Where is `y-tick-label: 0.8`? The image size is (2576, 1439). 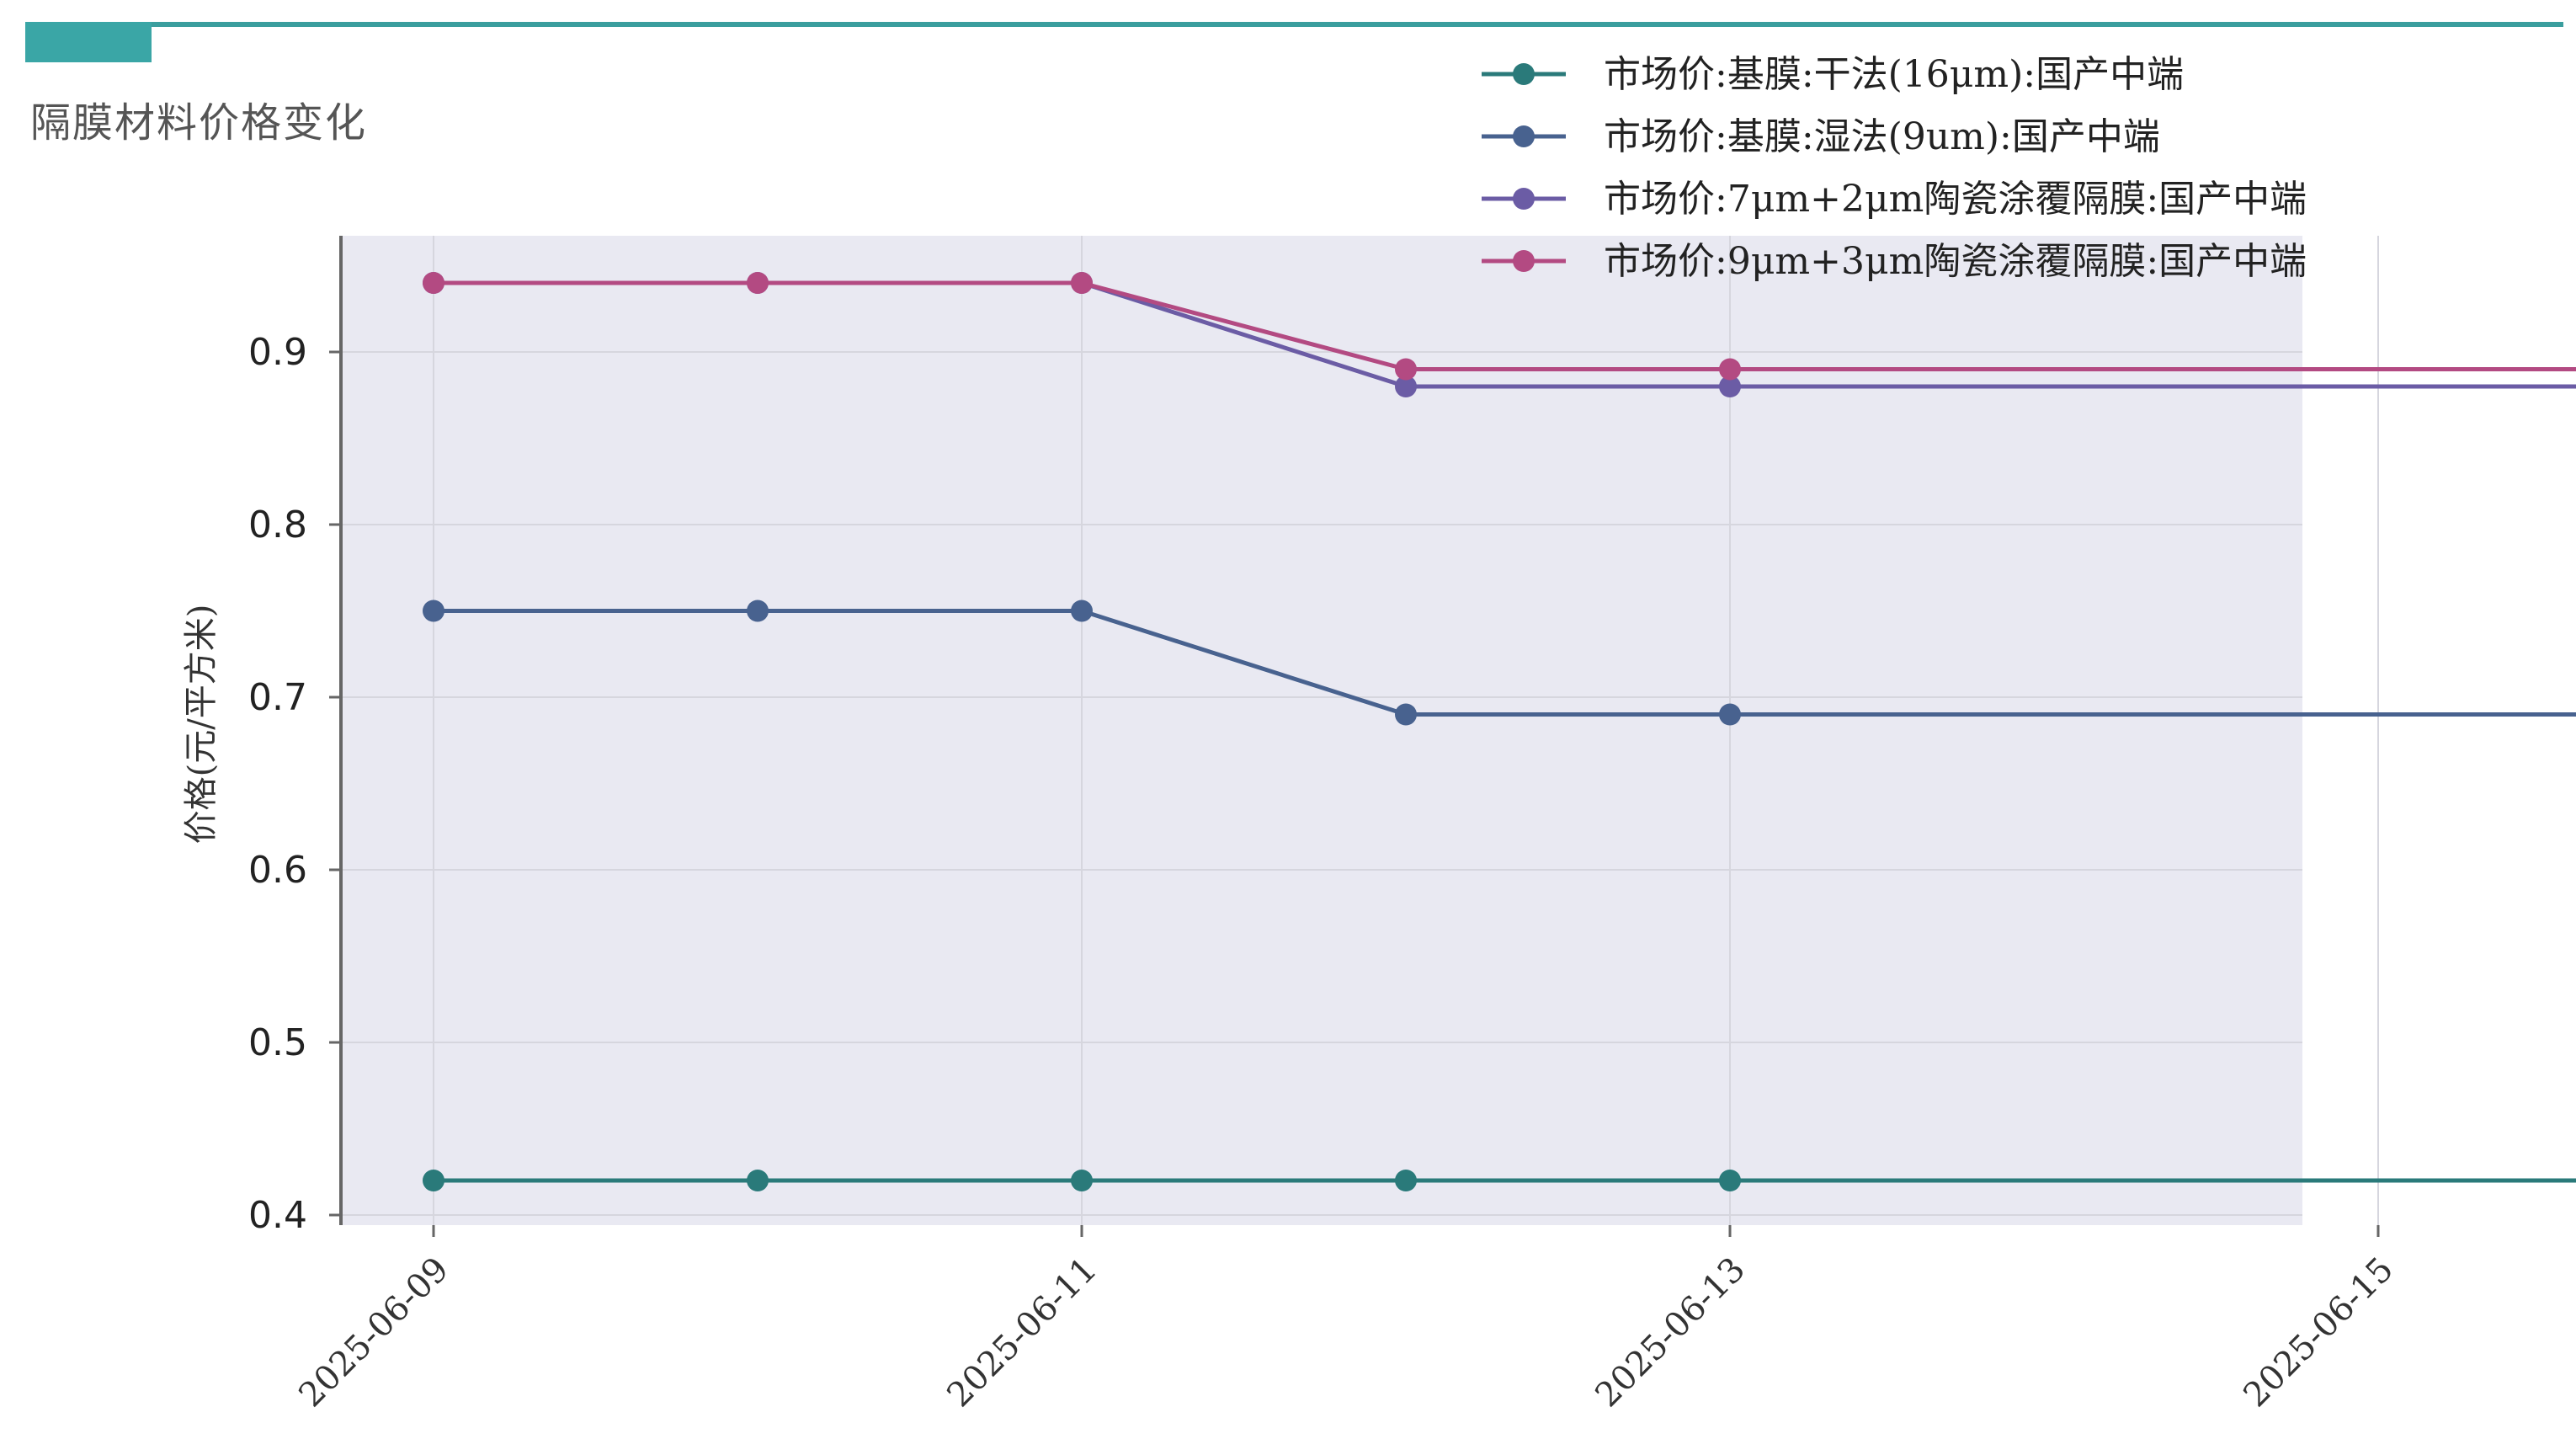 y-tick-label: 0.8 is located at coordinates (277, 525).